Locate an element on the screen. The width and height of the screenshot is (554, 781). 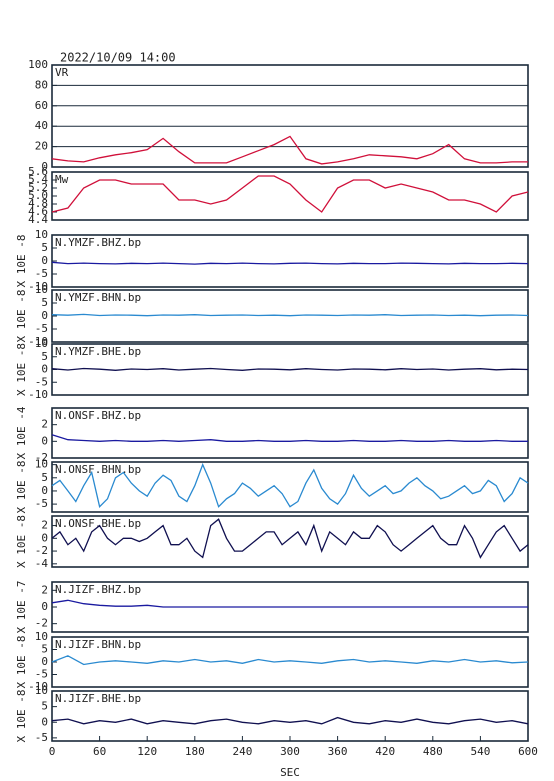
y-tick-label: 5.2 is located at coordinates (38, 187).